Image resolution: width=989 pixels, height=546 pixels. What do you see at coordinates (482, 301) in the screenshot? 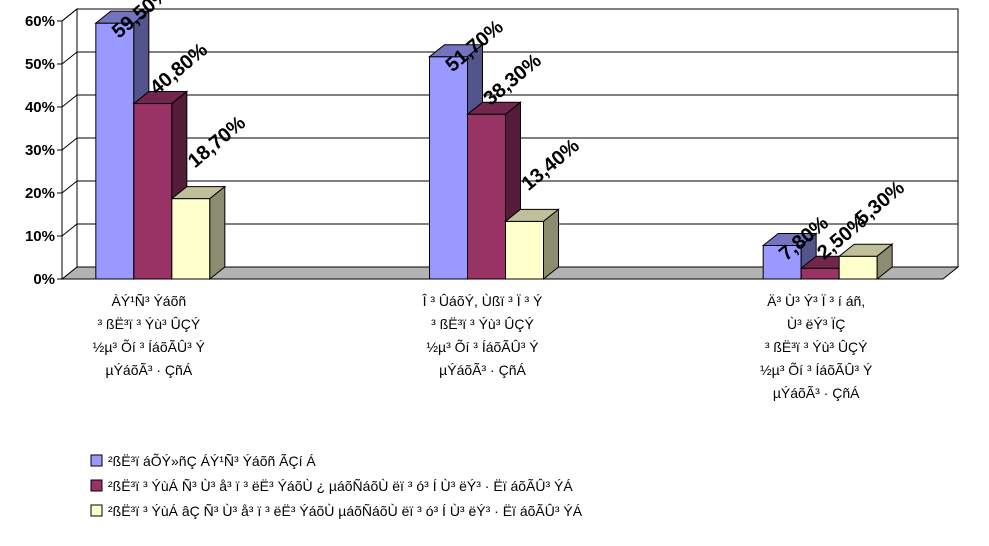
I see `category-label: Î ³ ÛáõÝ, Ùßï ³ Ï ³ Ý` at bounding box center [482, 301].